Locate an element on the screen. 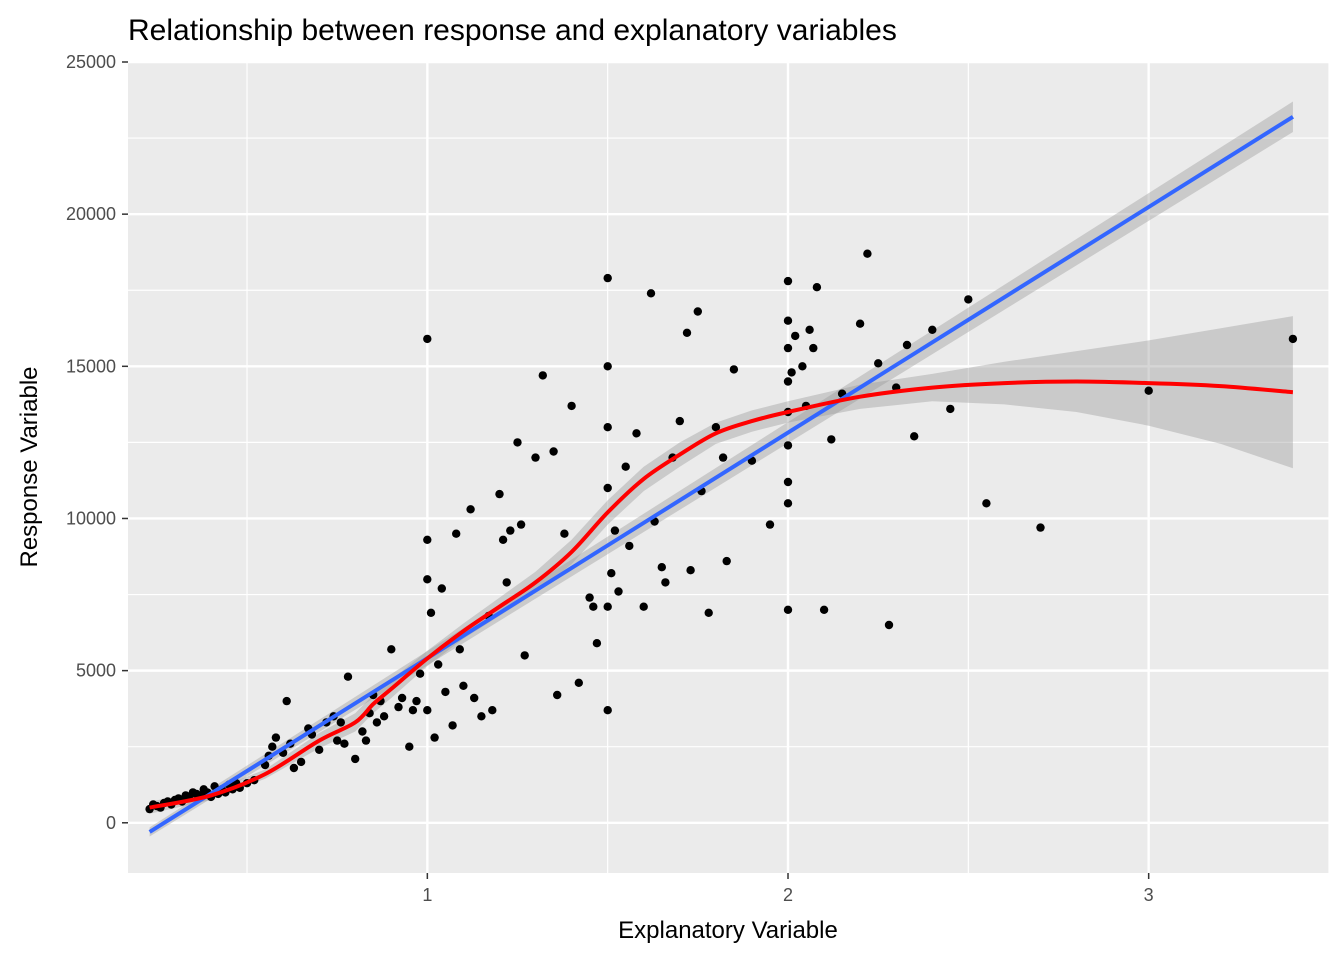 The height and width of the screenshot is (960, 1344). y-tick-label: 15000 is located at coordinates (91, 366).